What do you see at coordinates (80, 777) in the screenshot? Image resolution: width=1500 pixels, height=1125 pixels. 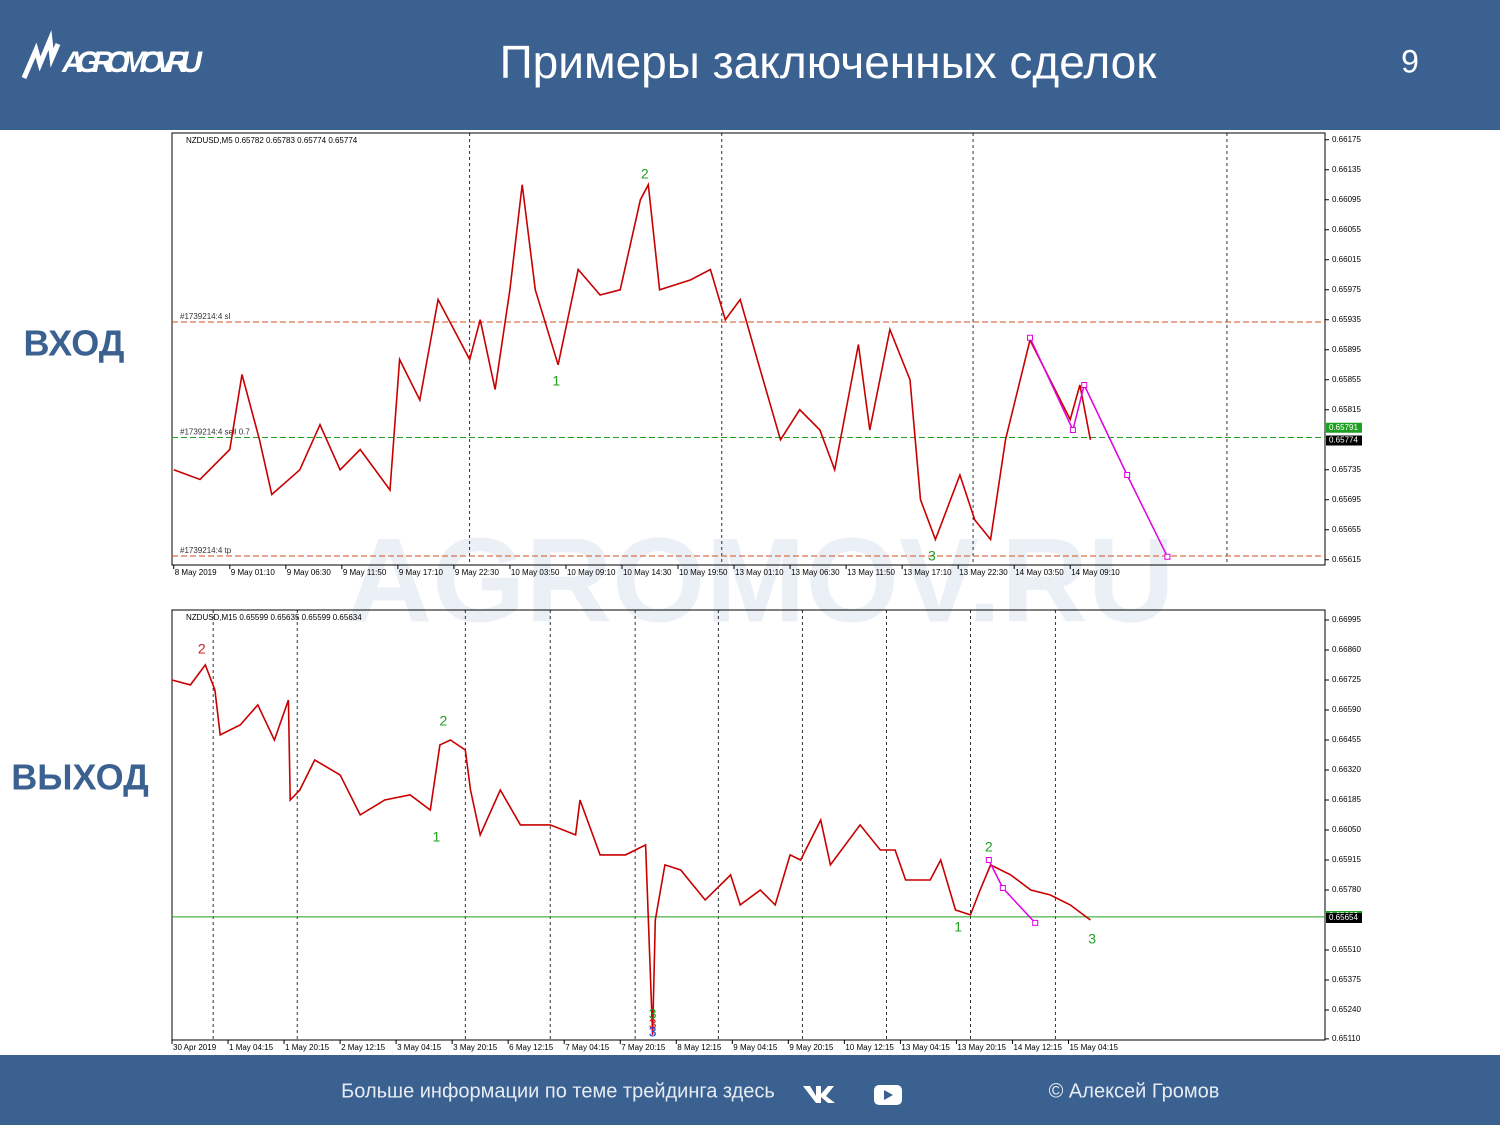 I see `exit-label: ВЫХОД` at bounding box center [80, 777].